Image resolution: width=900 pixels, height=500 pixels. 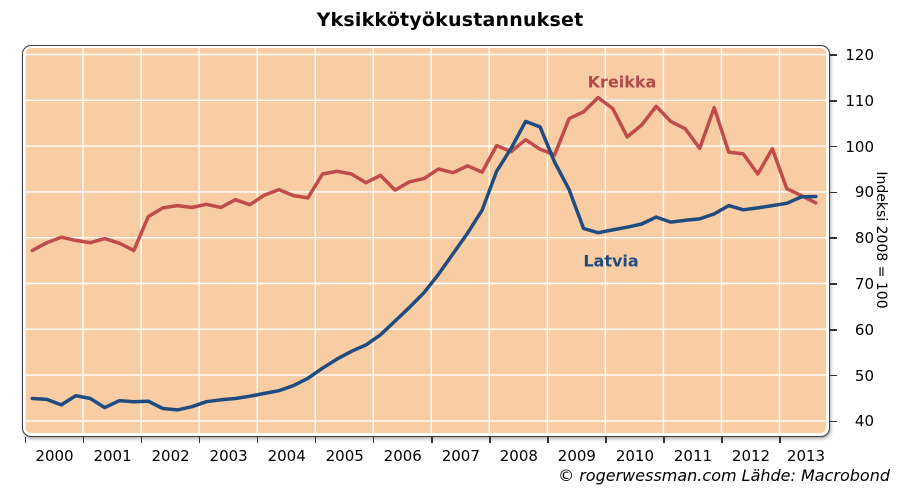 What do you see at coordinates (112, 456) in the screenshot?
I see `x-tick-label: 2001` at bounding box center [112, 456].